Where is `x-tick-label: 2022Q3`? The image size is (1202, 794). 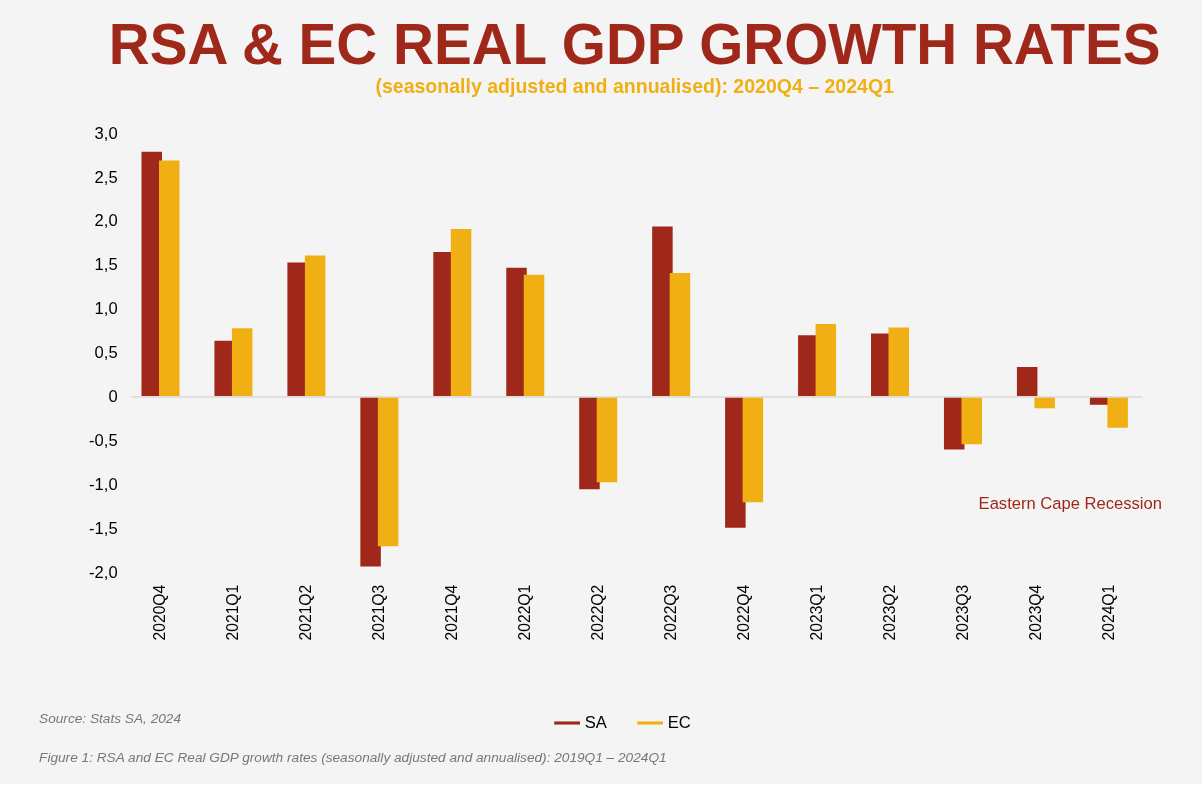
x-tick-label: 2022Q3 is located at coordinates (671, 612).